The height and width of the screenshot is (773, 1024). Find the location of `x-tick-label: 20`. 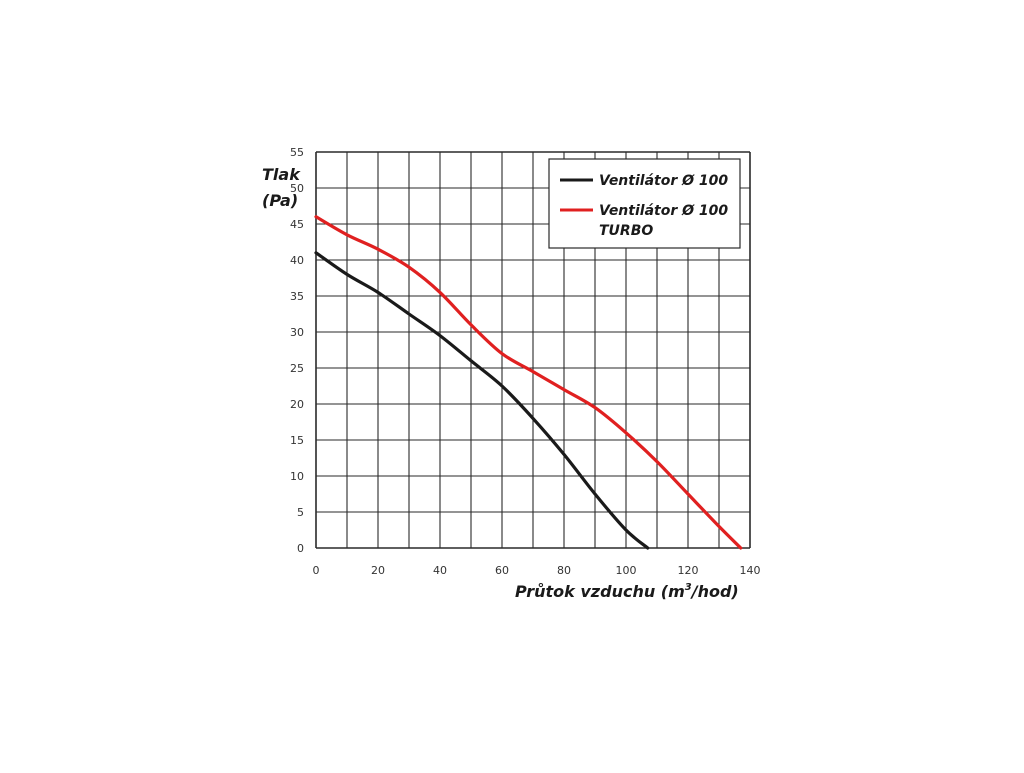

x-tick-label: 20 is located at coordinates (378, 570).